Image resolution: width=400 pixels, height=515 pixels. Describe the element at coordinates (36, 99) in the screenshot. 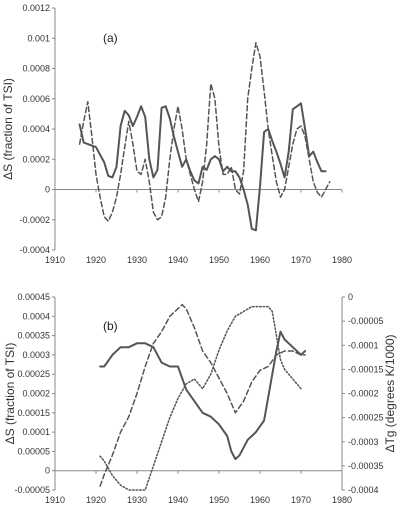

I see `y-tick-label: 0.0006` at that location.